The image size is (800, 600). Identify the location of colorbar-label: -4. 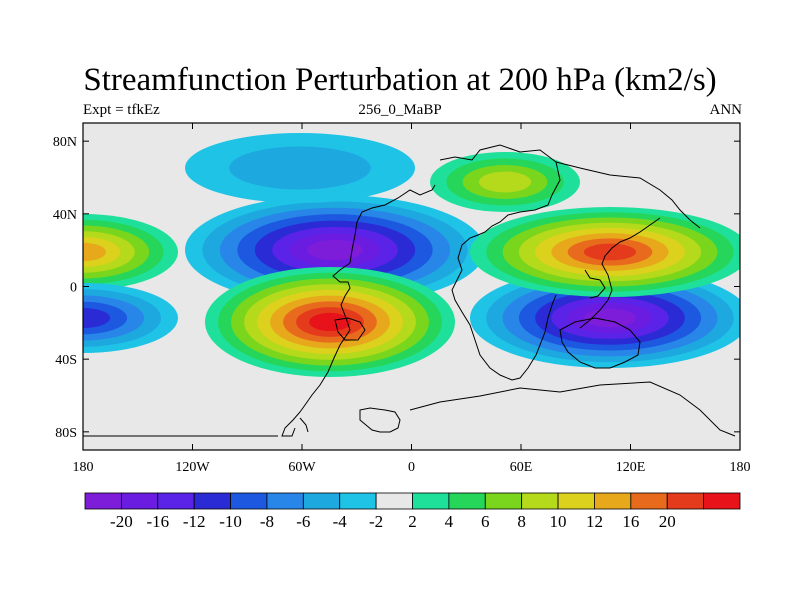
(340, 521).